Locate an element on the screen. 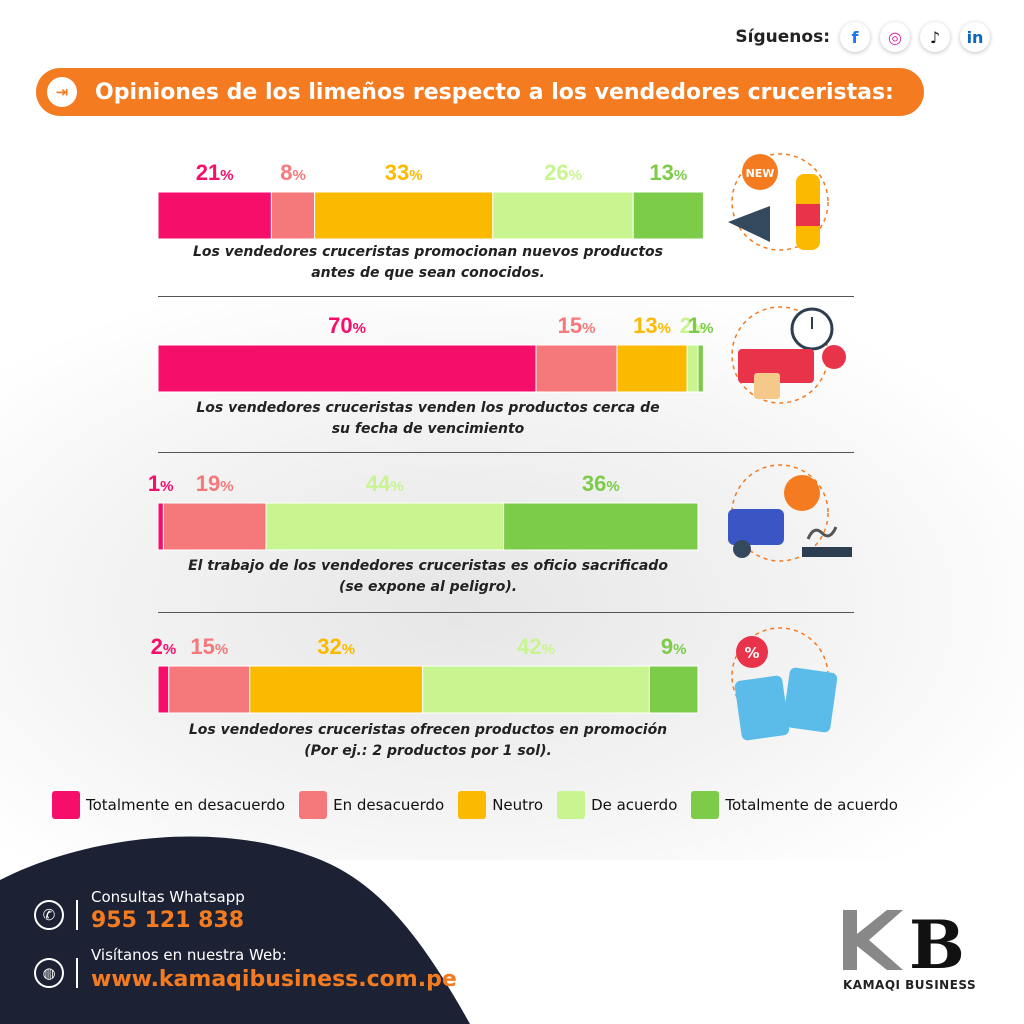  data-label: 9% is located at coordinates (674, 646).